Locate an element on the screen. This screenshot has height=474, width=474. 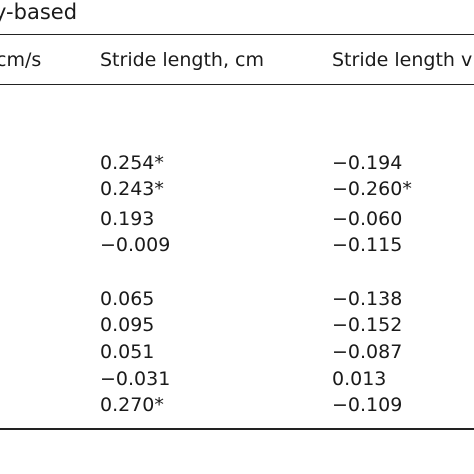
table-cell: 0.243* is located at coordinates (132, 189).